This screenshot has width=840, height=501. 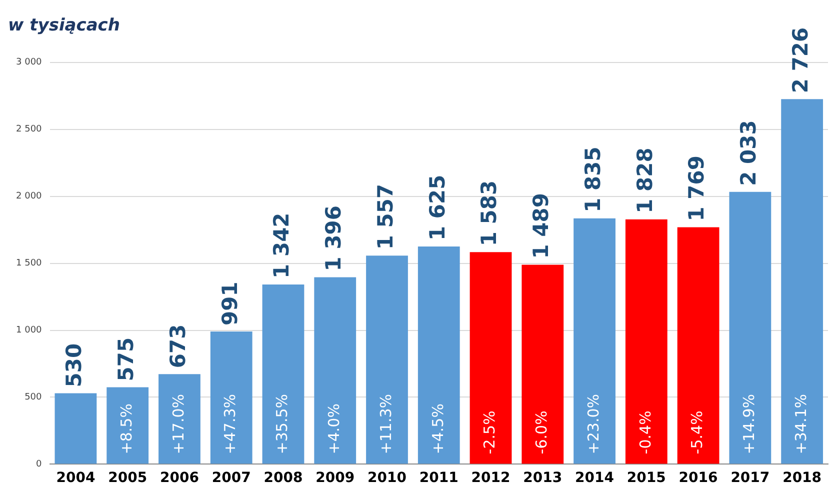 What do you see at coordinates (542, 478) in the screenshot?
I see `x-tick-label: 2013` at bounding box center [542, 478].